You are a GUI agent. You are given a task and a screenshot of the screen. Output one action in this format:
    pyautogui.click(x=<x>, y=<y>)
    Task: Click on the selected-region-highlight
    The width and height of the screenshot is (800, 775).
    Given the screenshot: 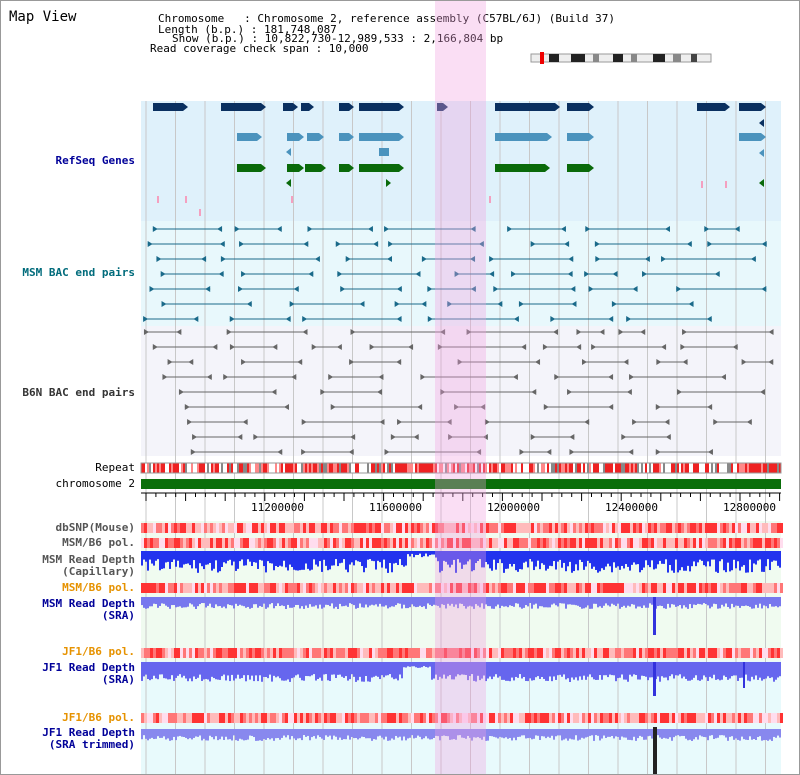 What is the action you would take?
    pyautogui.click(x=460, y=388)
    